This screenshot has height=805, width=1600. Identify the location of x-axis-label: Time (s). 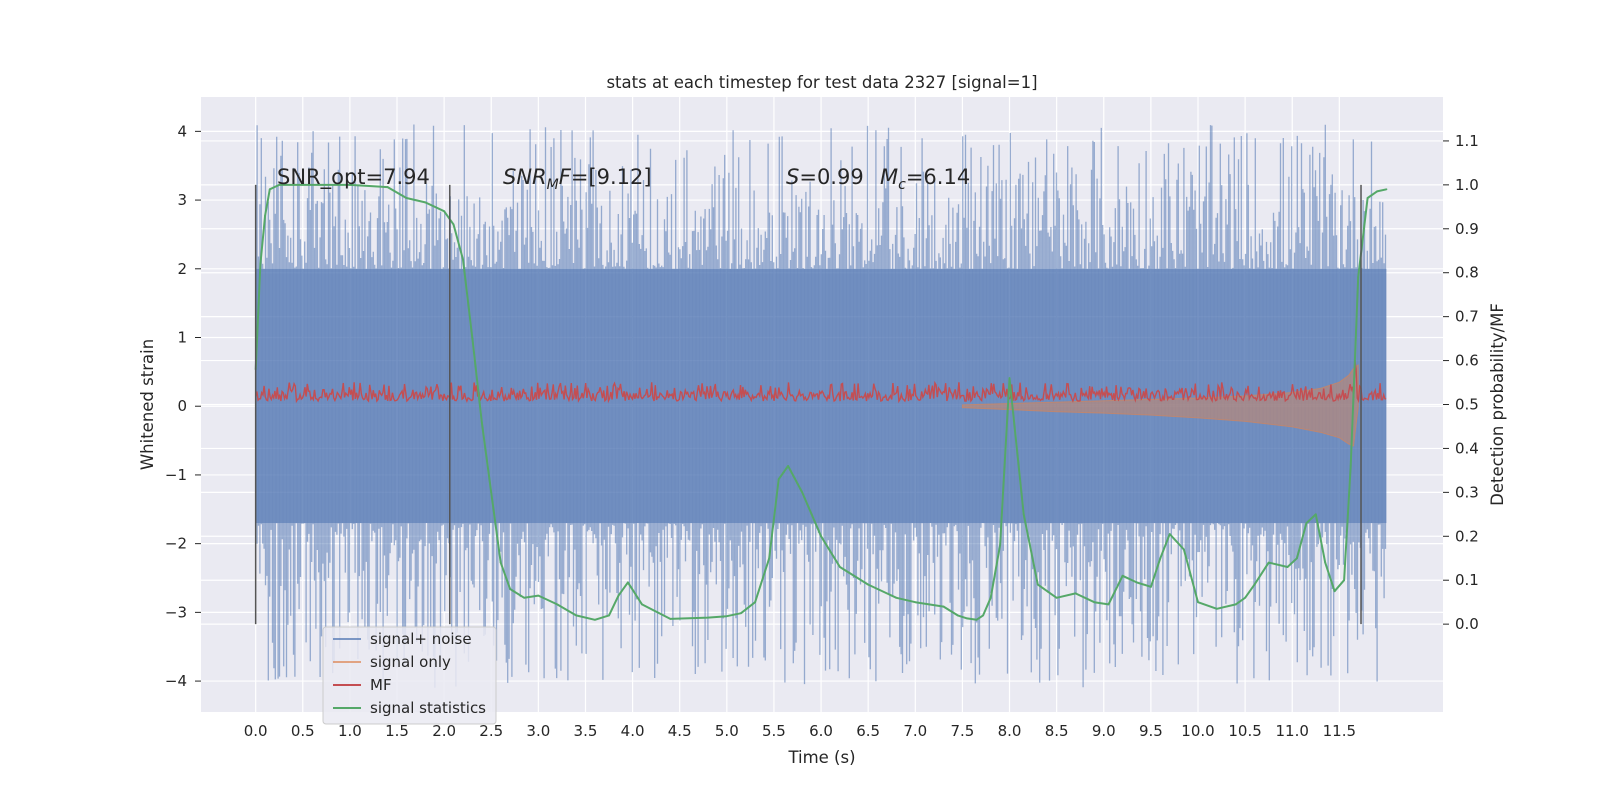
(821, 757).